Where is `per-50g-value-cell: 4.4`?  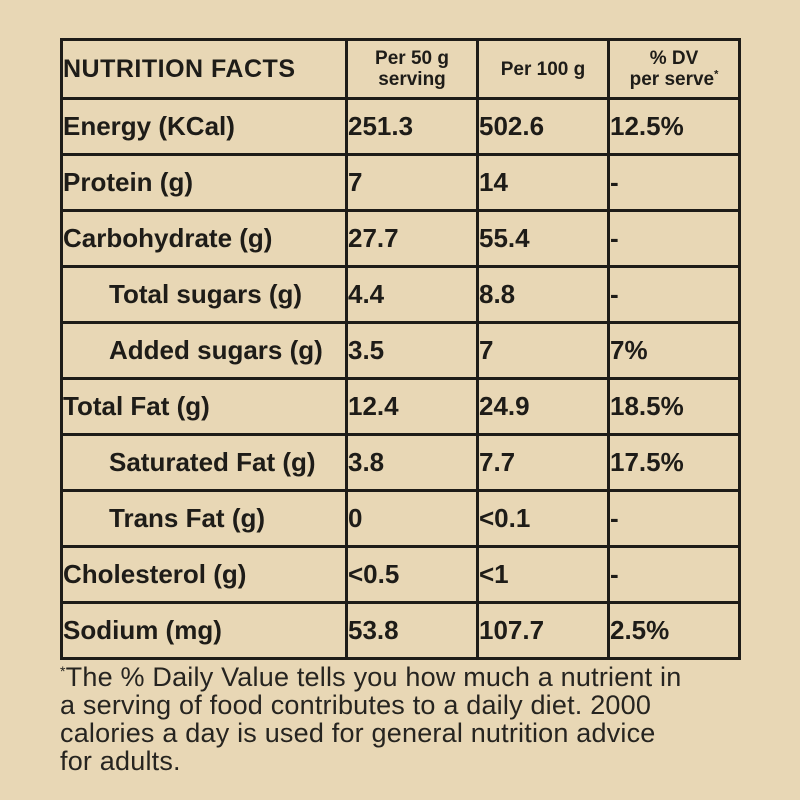
per-50g-value-cell: 4.4 is located at coordinates (412, 294).